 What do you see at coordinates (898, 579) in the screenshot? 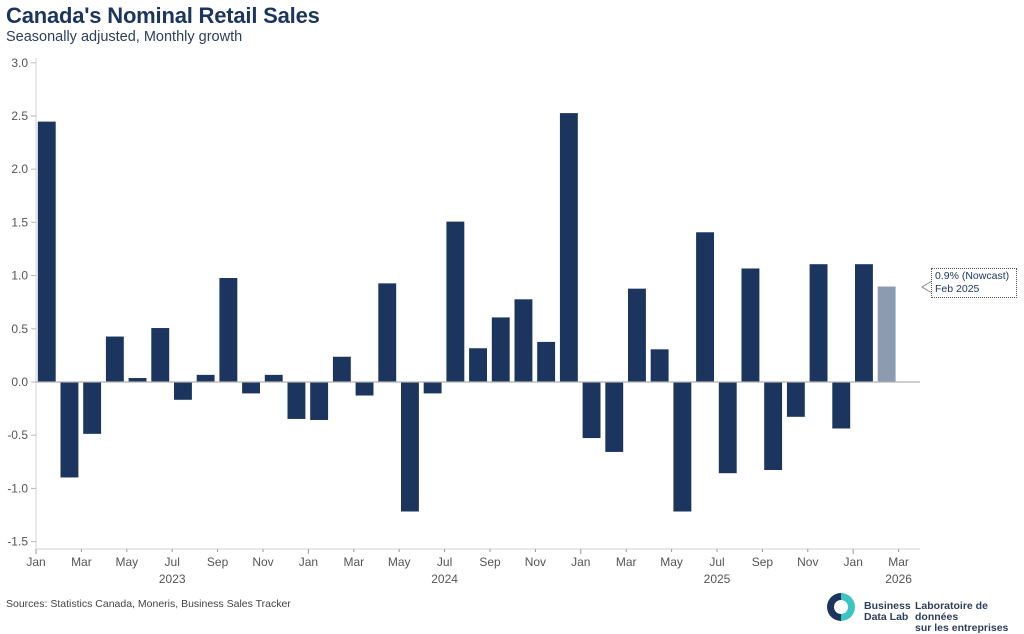
I see `x-year-label: 2026` at bounding box center [898, 579].